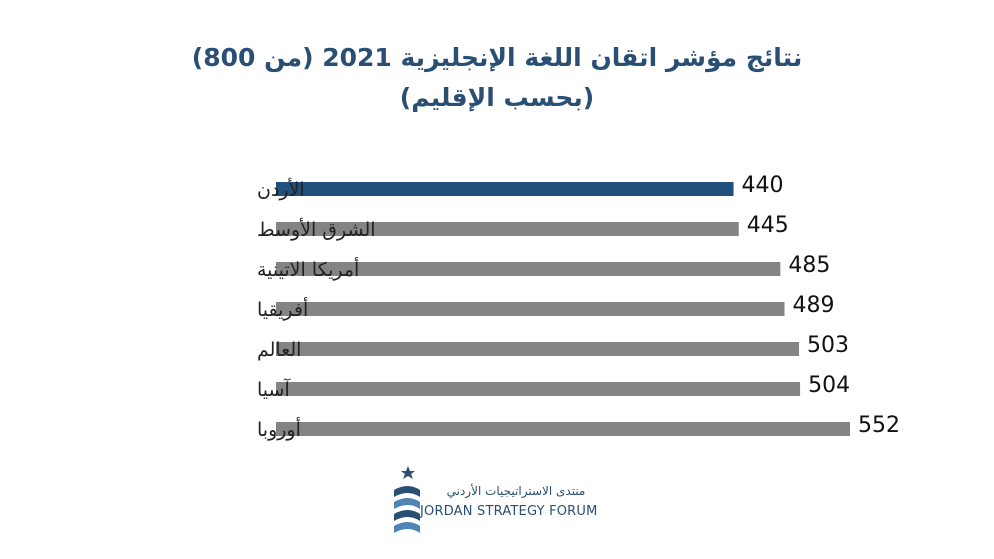  I want to click on value-label-5: 503, so click(828, 345).